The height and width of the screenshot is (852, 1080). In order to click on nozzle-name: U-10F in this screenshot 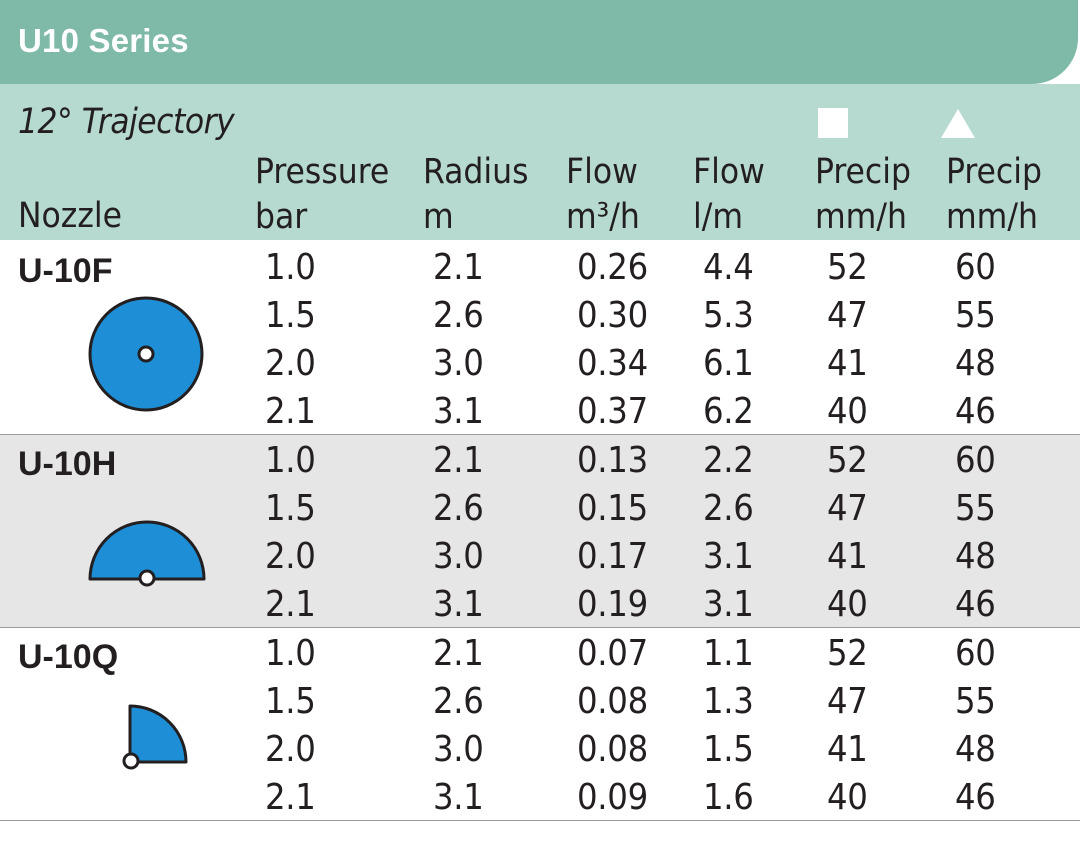, I will do `click(65, 271)`.